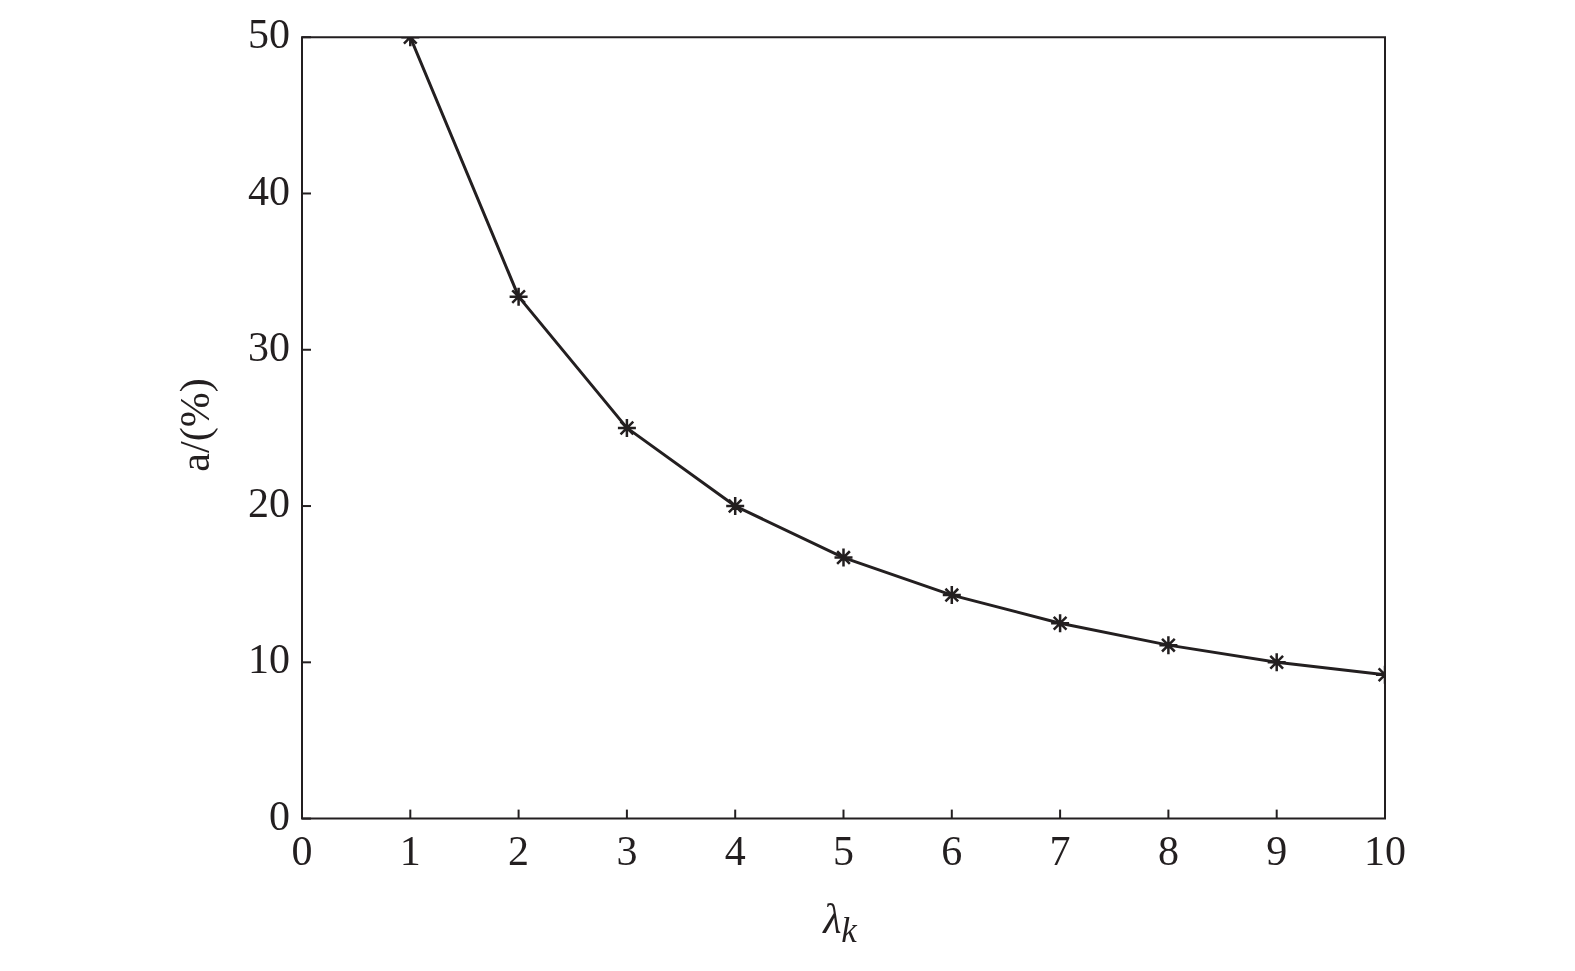  I want to click on y-tick-label: 50, so click(269, 34).